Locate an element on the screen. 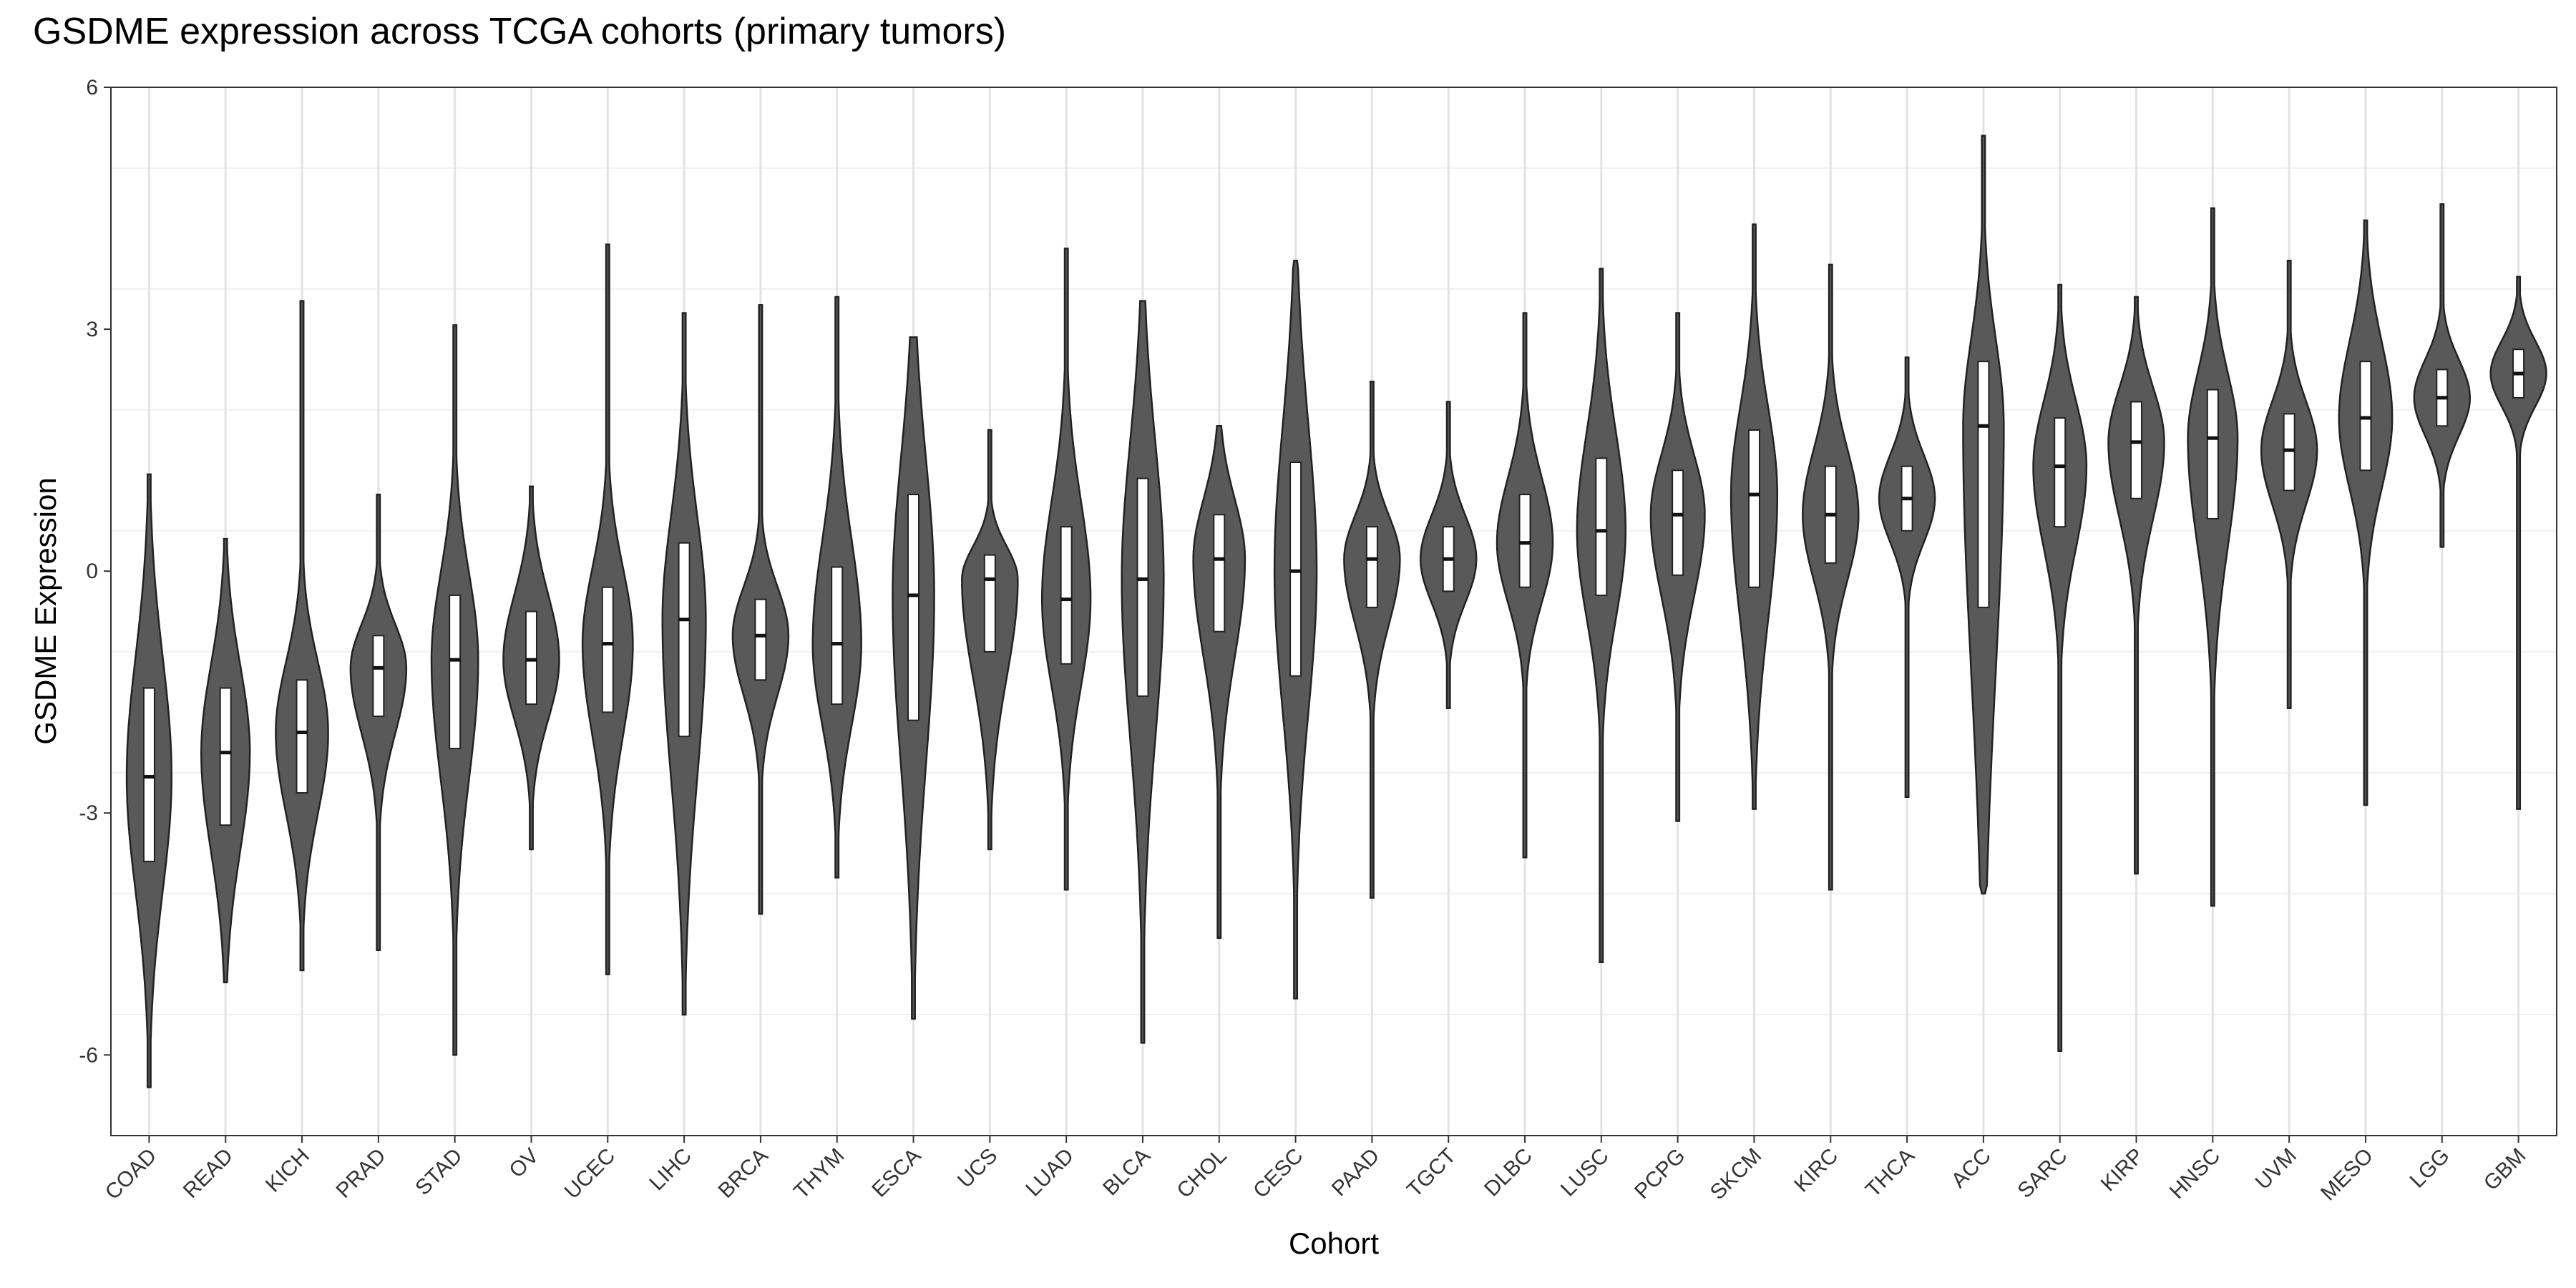 The height and width of the screenshot is (1288, 2576). violin-ucs is located at coordinates (990, 640).